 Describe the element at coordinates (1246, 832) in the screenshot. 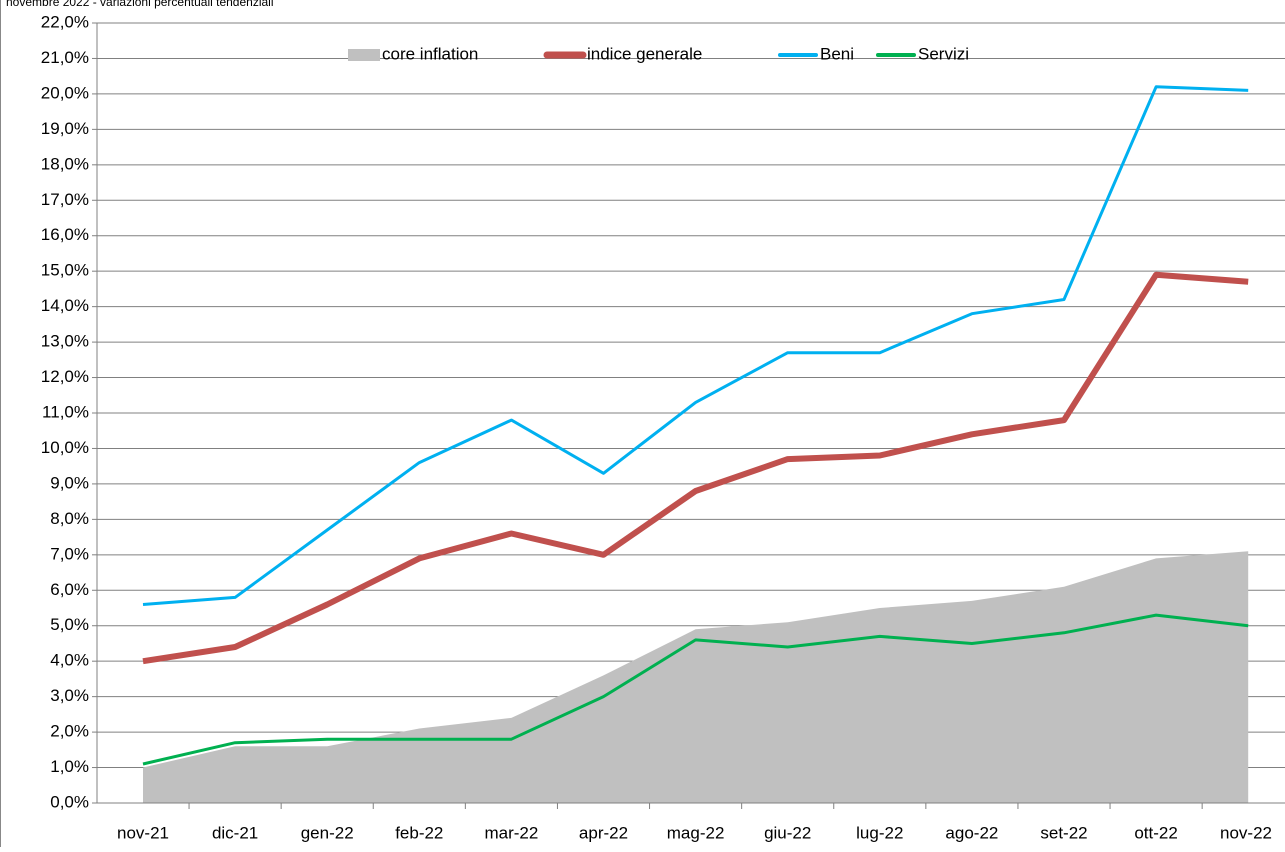

I see `x-tick-label: nov-22` at that location.